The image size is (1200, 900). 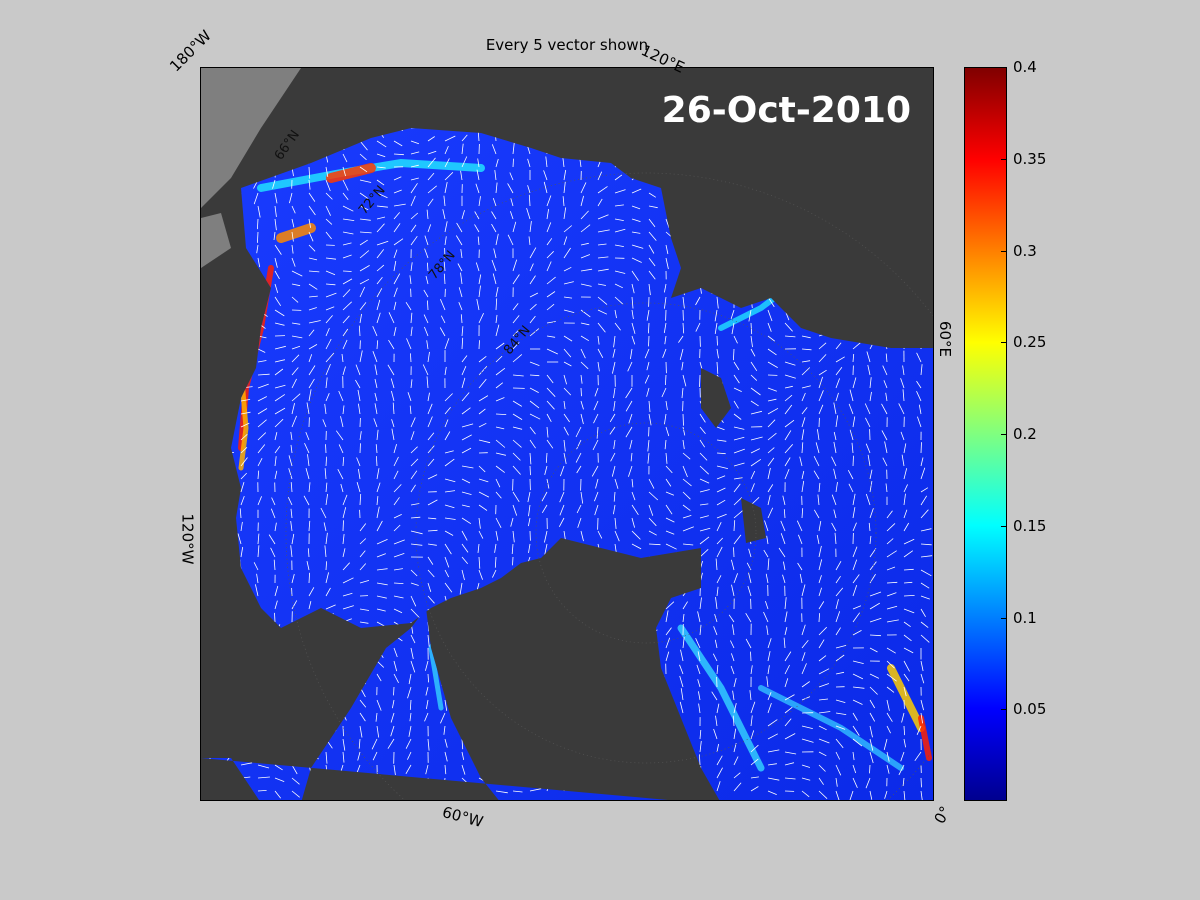 What do you see at coordinates (1030, 525) in the screenshot?
I see `colorbar-tick-label: 0.15` at bounding box center [1030, 525].